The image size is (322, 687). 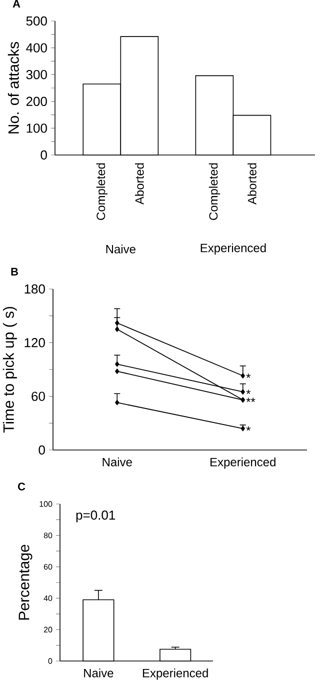 What do you see at coordinates (36, 101) in the screenshot?
I see `y-tick-label: 200` at bounding box center [36, 101].